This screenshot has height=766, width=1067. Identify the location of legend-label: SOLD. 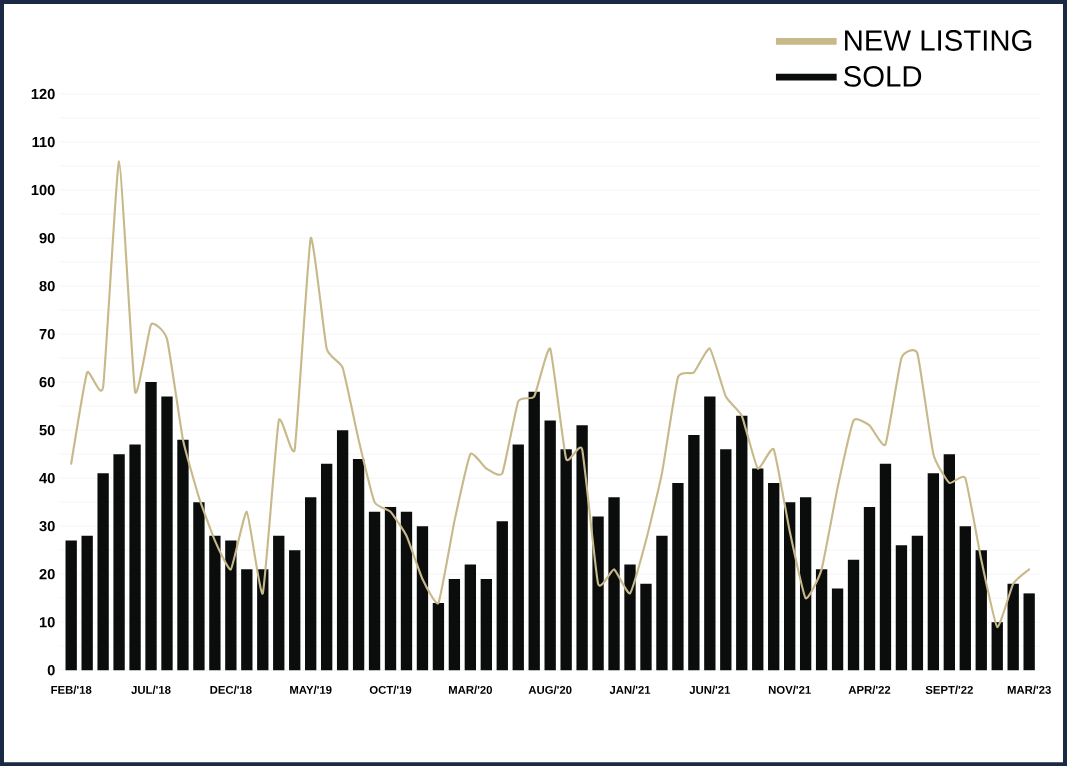
(883, 76).